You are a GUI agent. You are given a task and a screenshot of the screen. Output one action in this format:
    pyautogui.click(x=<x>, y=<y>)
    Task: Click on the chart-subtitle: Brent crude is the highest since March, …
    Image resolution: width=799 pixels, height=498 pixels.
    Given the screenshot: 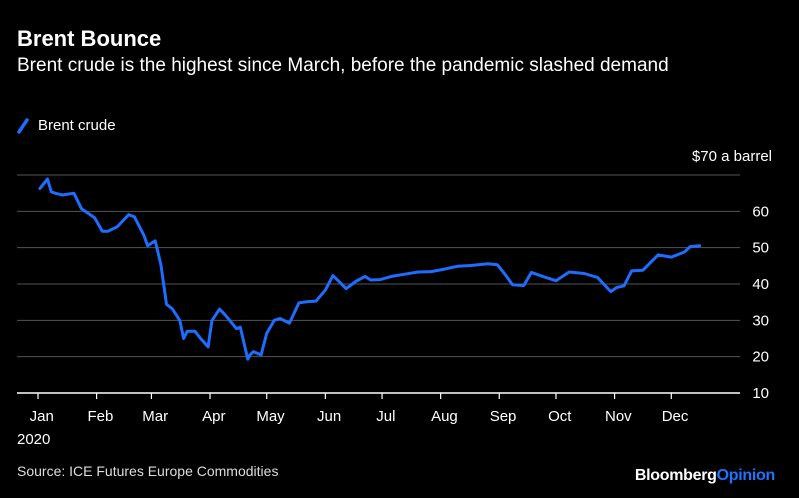 What is the action you would take?
    pyautogui.click(x=343, y=65)
    